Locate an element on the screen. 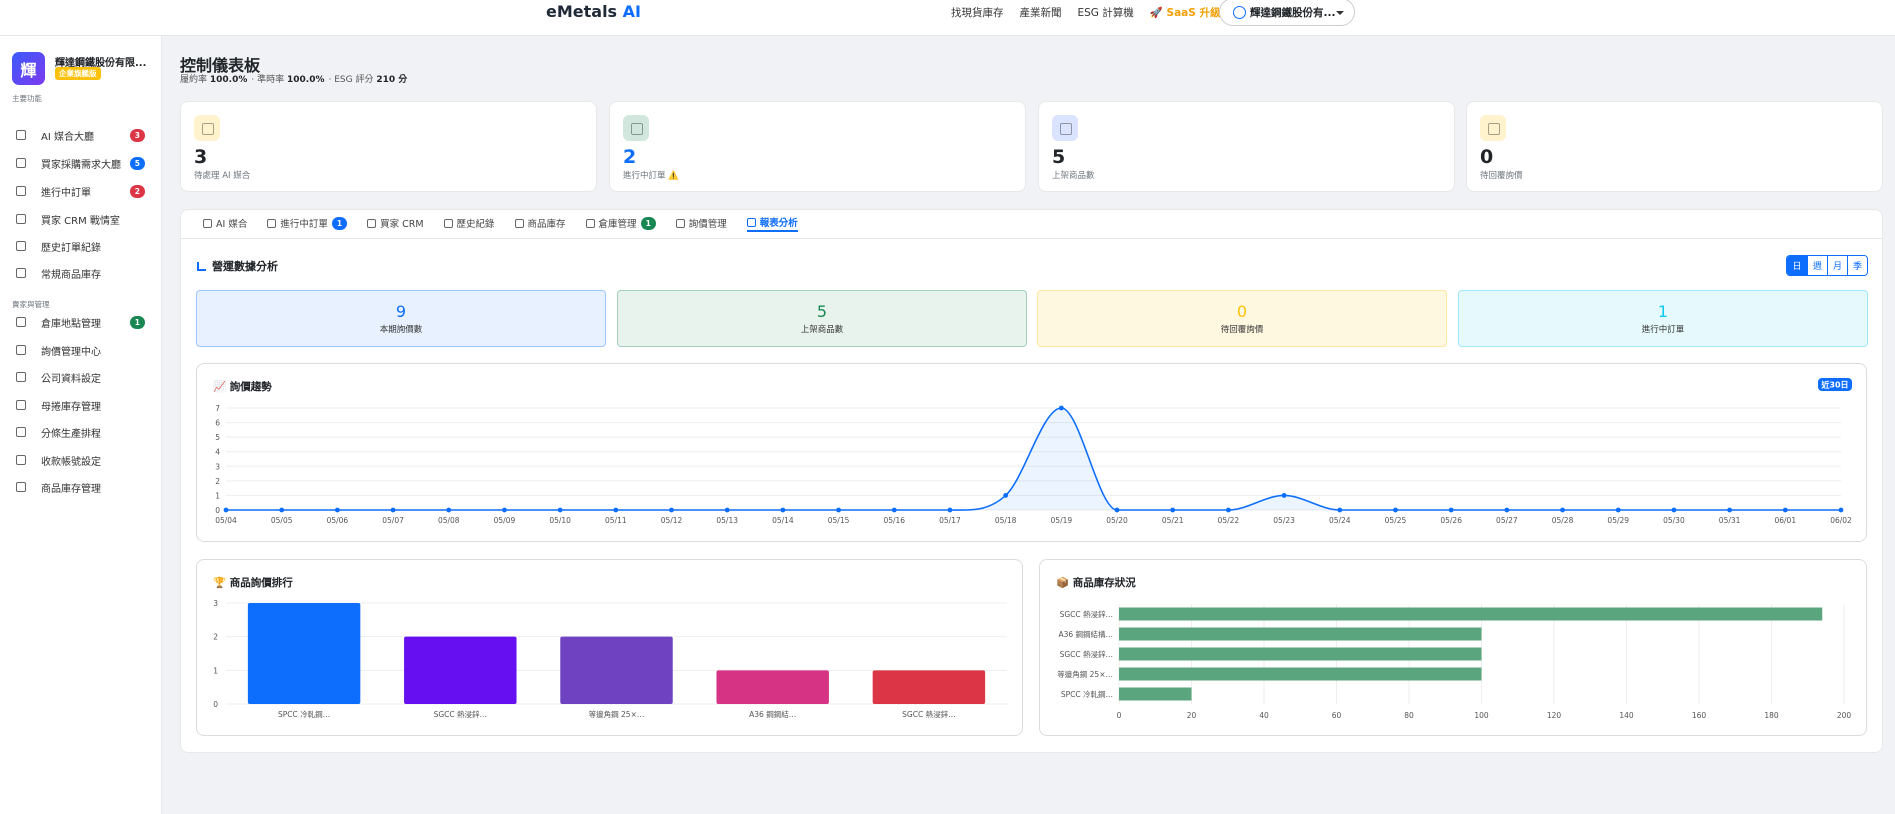 The height and width of the screenshot is (814, 1895). tab: AI 媒合 is located at coordinates (225, 224).